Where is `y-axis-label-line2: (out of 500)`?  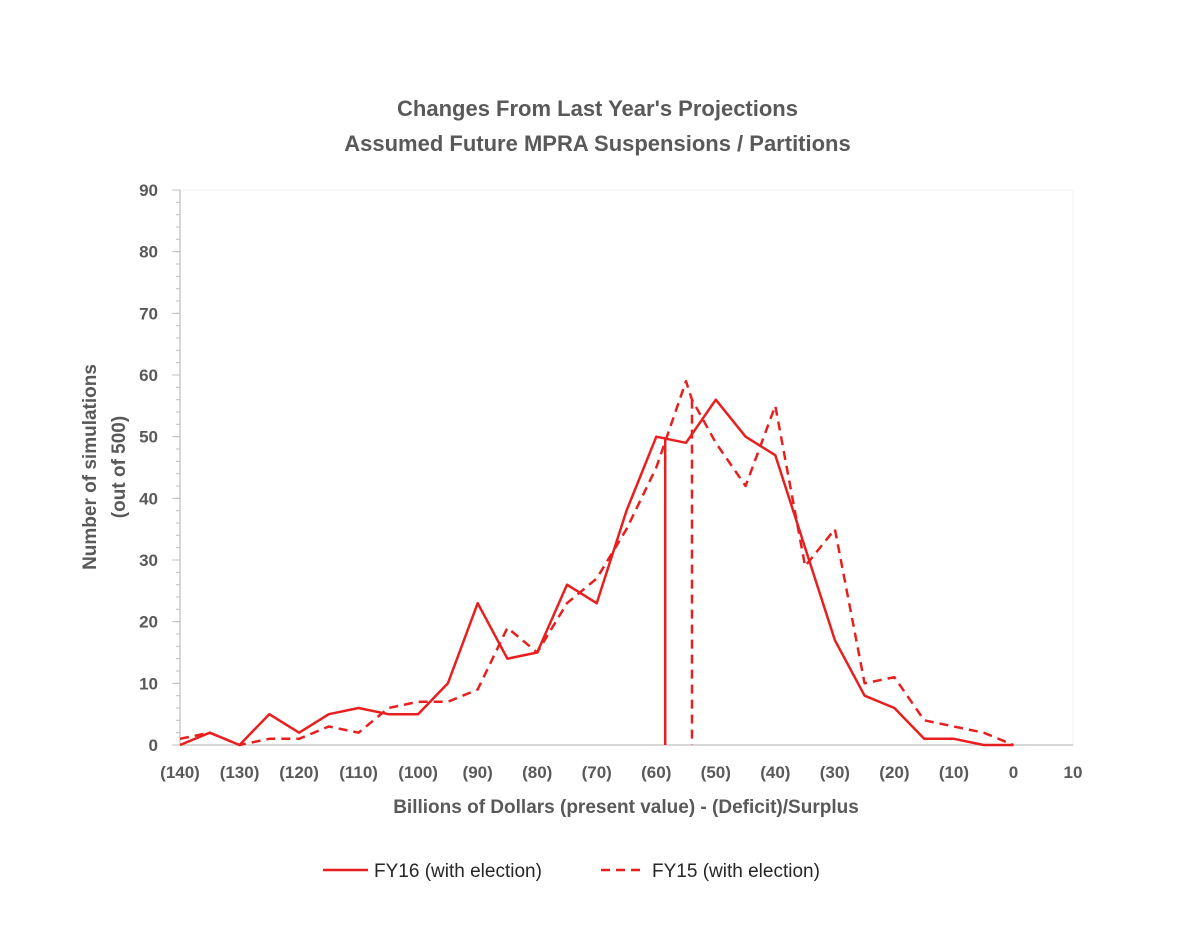 y-axis-label-line2: (out of 500) is located at coordinates (119, 467).